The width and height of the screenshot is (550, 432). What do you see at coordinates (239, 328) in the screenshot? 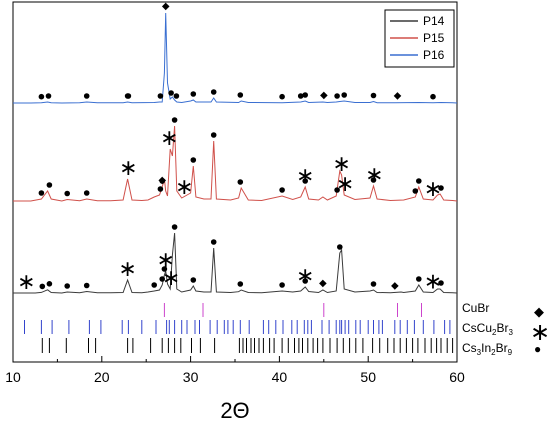
I see `reference-layer` at bounding box center [239, 328].